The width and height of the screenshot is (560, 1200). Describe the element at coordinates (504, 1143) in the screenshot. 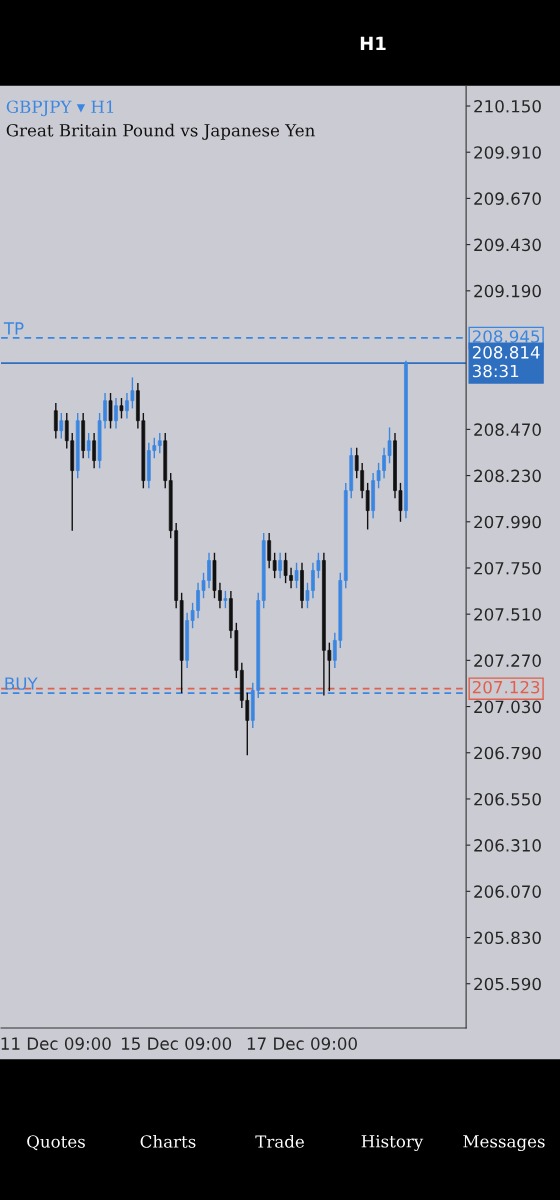

I see `text: Messages` at that location.